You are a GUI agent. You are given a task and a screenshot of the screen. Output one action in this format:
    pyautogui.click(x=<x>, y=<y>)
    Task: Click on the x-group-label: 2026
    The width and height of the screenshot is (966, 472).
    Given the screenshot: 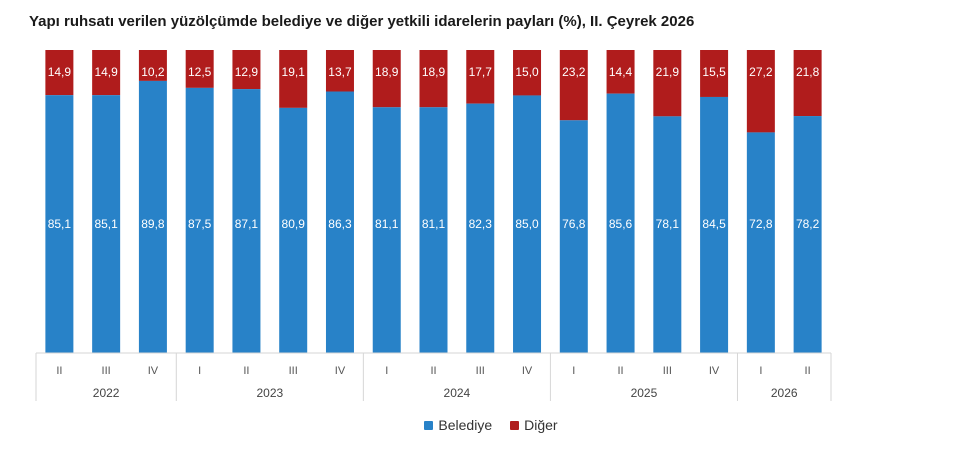 What is the action you would take?
    pyautogui.click(x=784, y=393)
    